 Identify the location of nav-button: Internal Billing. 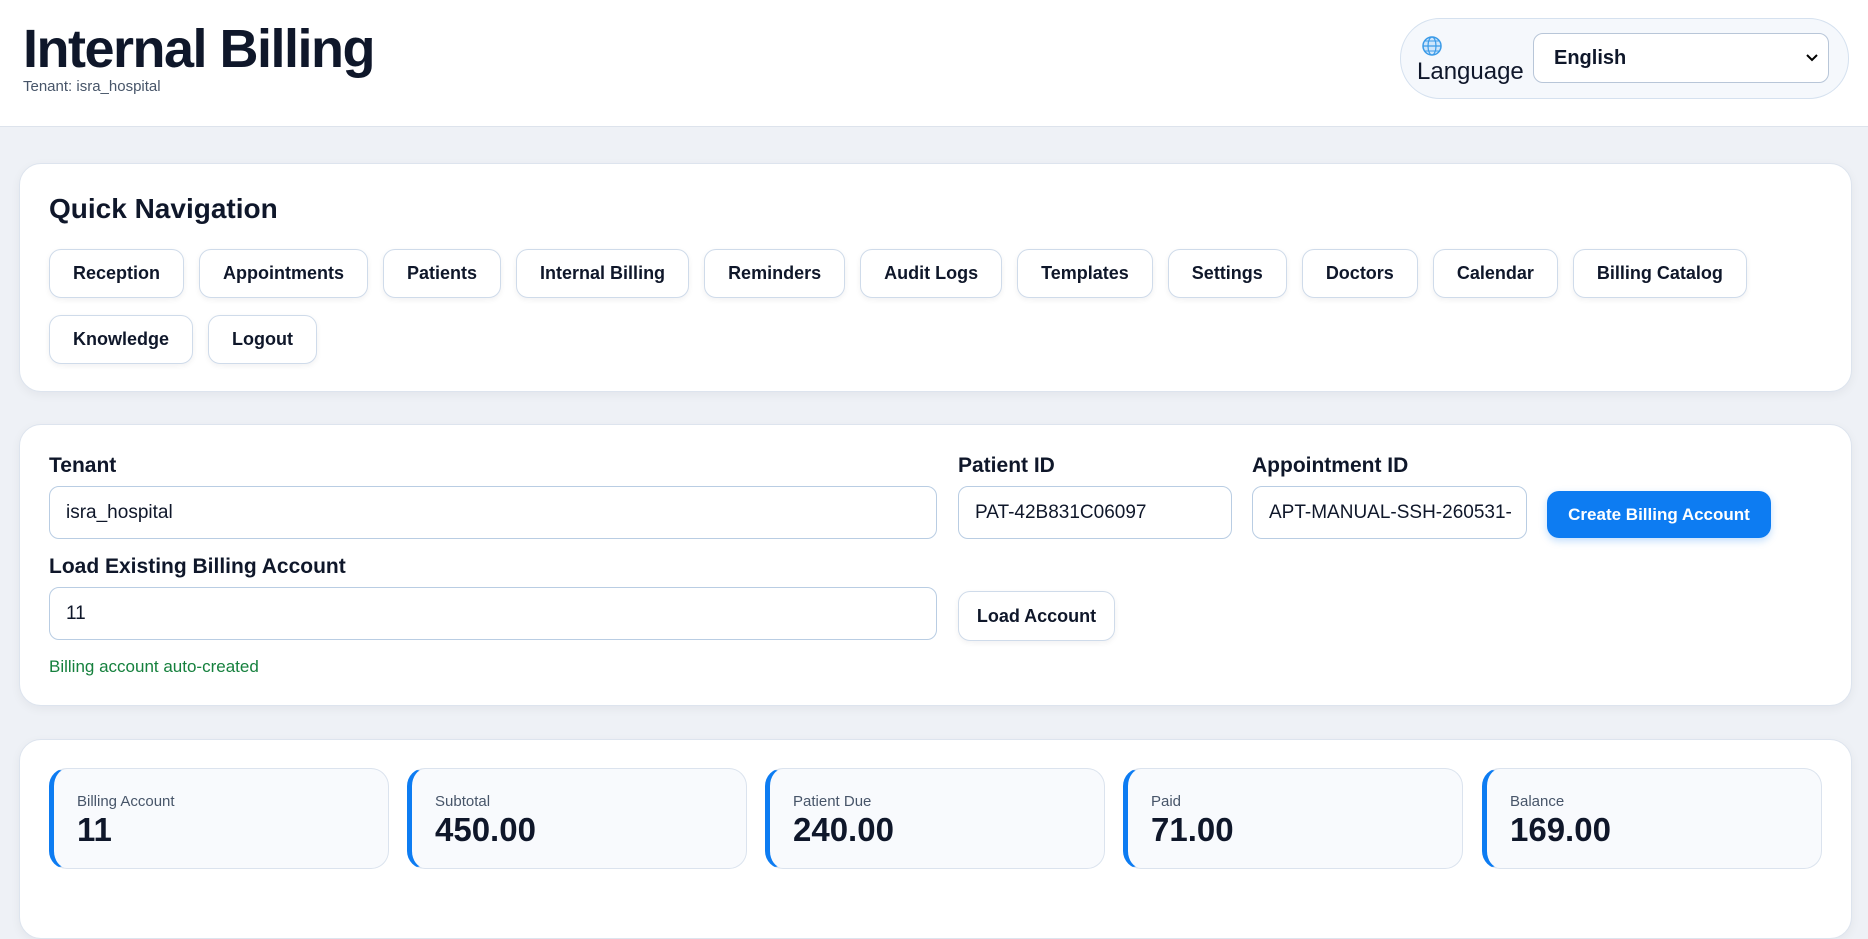
(603, 273).